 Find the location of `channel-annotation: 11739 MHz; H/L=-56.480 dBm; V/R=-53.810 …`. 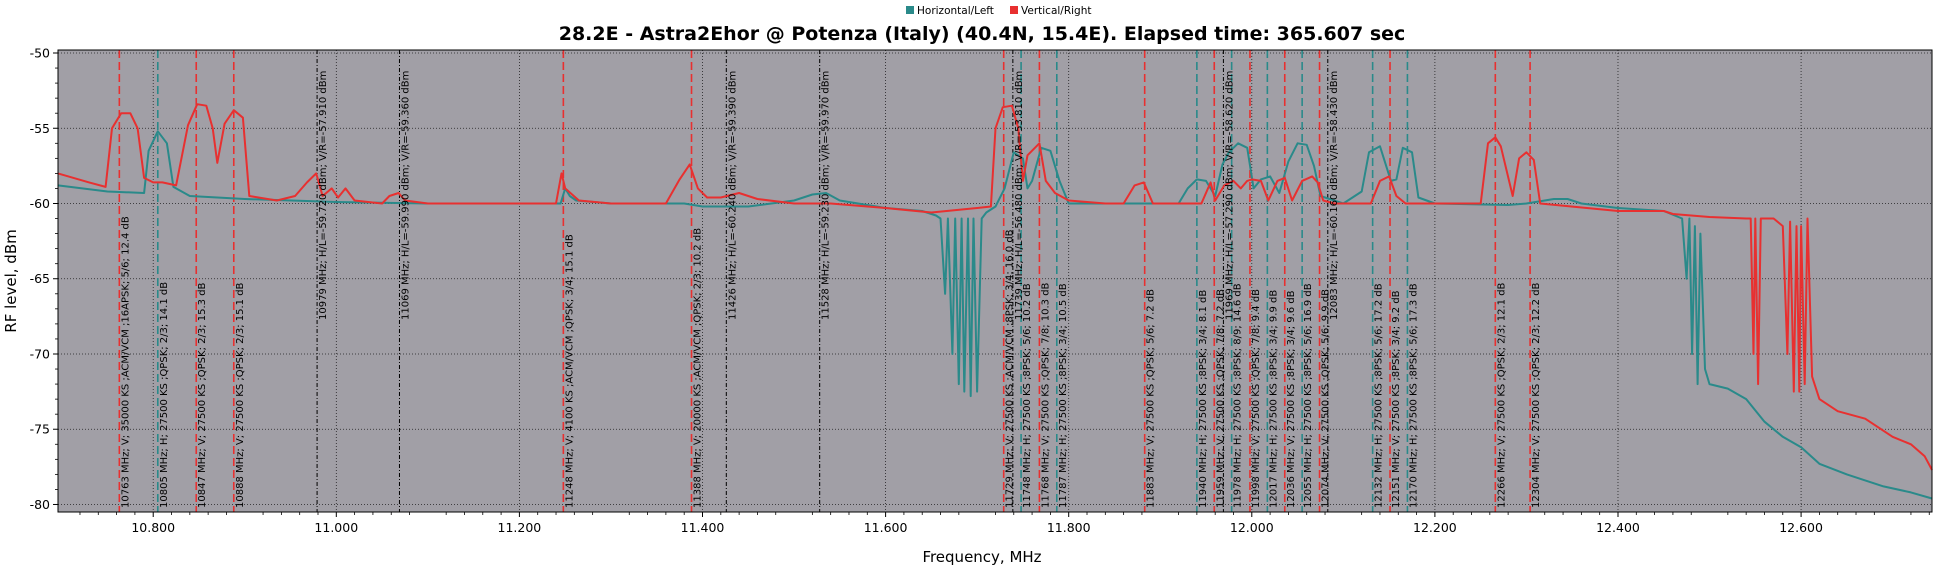

channel-annotation: 11739 MHz; H/L=-56.480 dBm; V/R=-53.810 … is located at coordinates (1019, 195).